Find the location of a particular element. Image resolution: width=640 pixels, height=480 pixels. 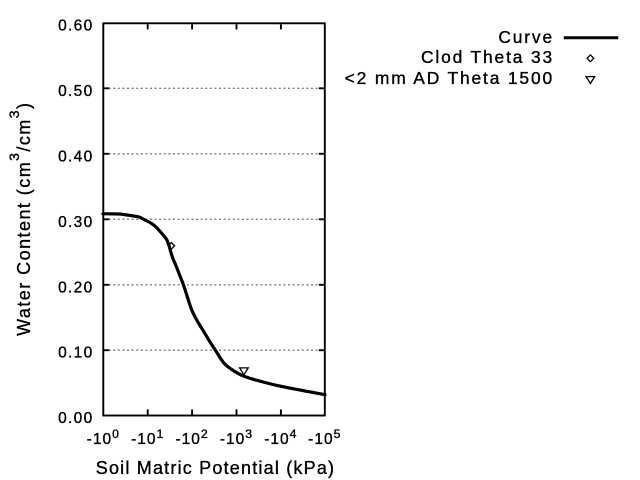

svg-text: -104 is located at coordinates (280, 437).